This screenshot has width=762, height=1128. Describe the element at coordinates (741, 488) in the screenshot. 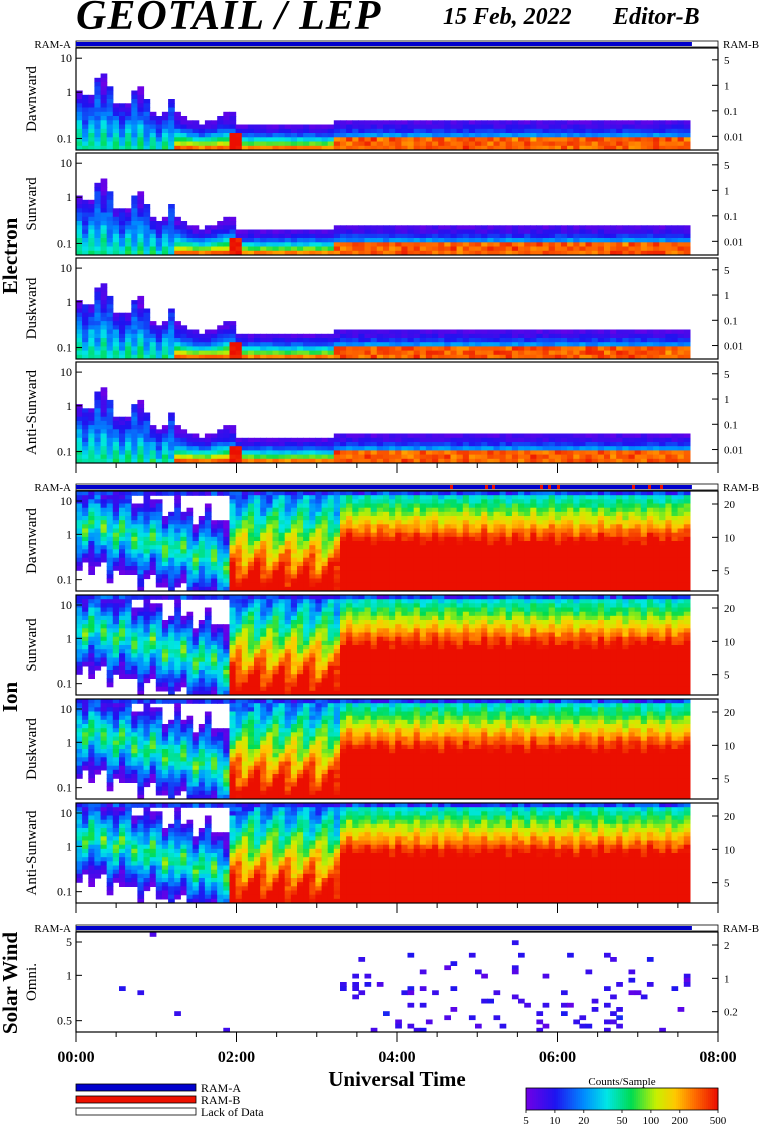

I see `ram-b-label: RAM-B` at that location.